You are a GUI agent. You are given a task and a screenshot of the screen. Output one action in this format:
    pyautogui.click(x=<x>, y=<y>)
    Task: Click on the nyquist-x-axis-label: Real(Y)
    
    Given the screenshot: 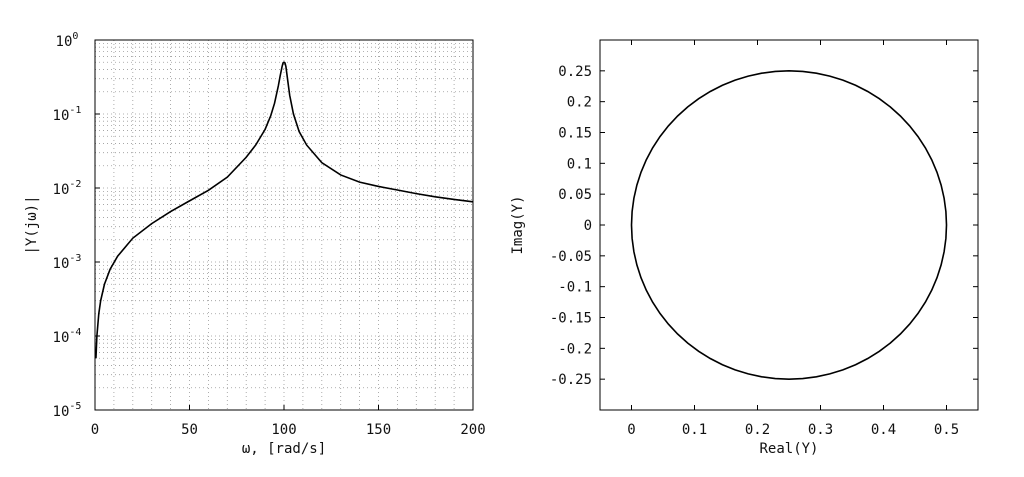 What is the action you would take?
    pyautogui.click(x=788, y=449)
    